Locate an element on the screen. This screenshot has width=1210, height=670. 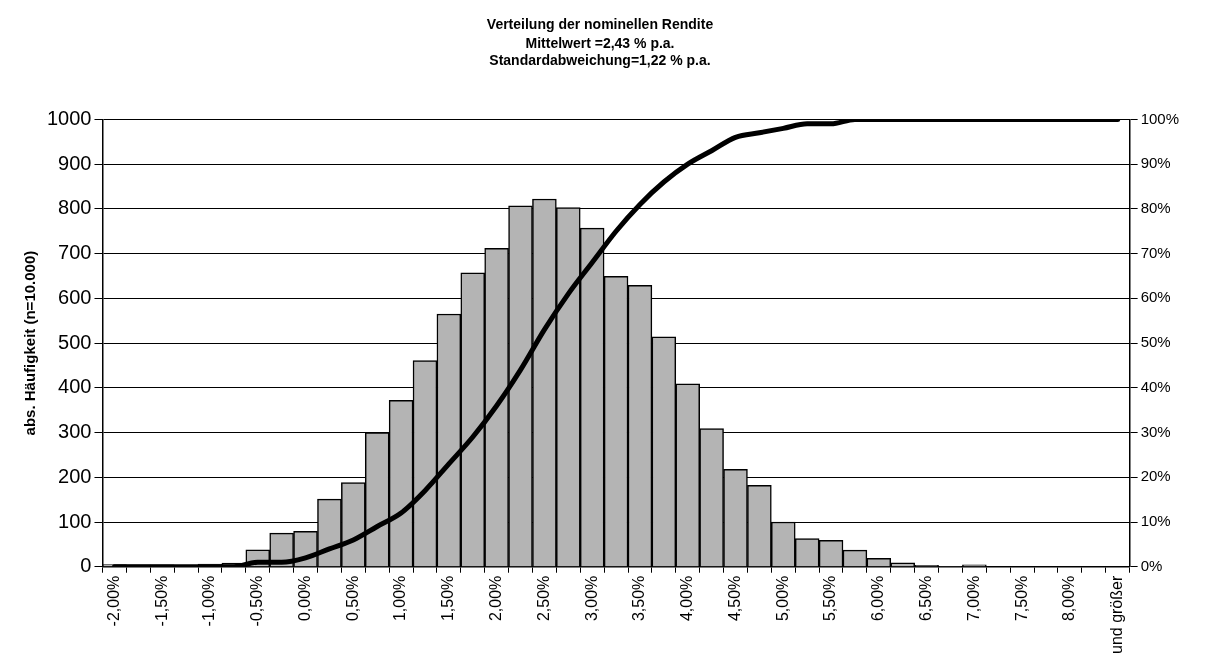
y-tick-label: 700 is located at coordinates (75, 252).